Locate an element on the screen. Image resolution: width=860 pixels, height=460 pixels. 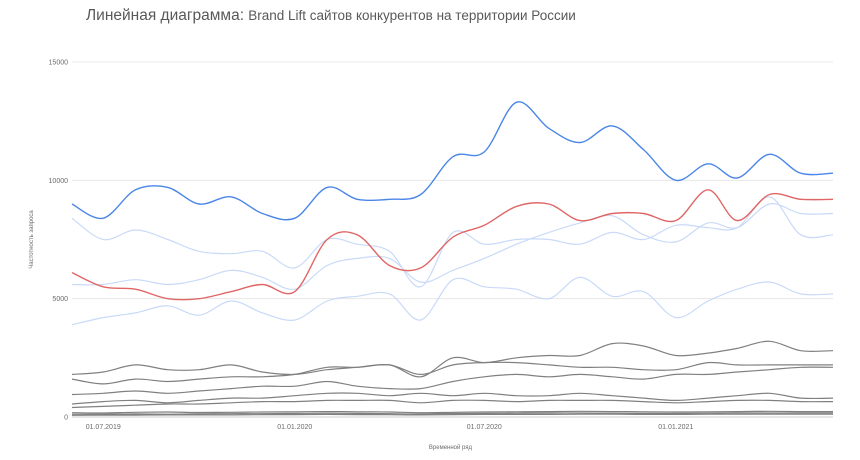
x-tick-label: 01.01.2020 is located at coordinates (294, 427).